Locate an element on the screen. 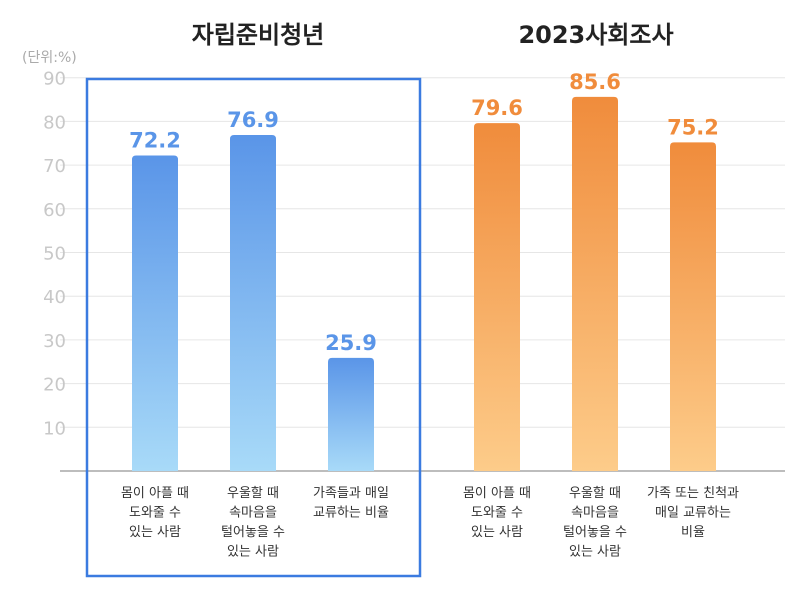 The width and height of the screenshot is (800, 600). category-label: 가족 또는 친척과 is located at coordinates (693, 493).